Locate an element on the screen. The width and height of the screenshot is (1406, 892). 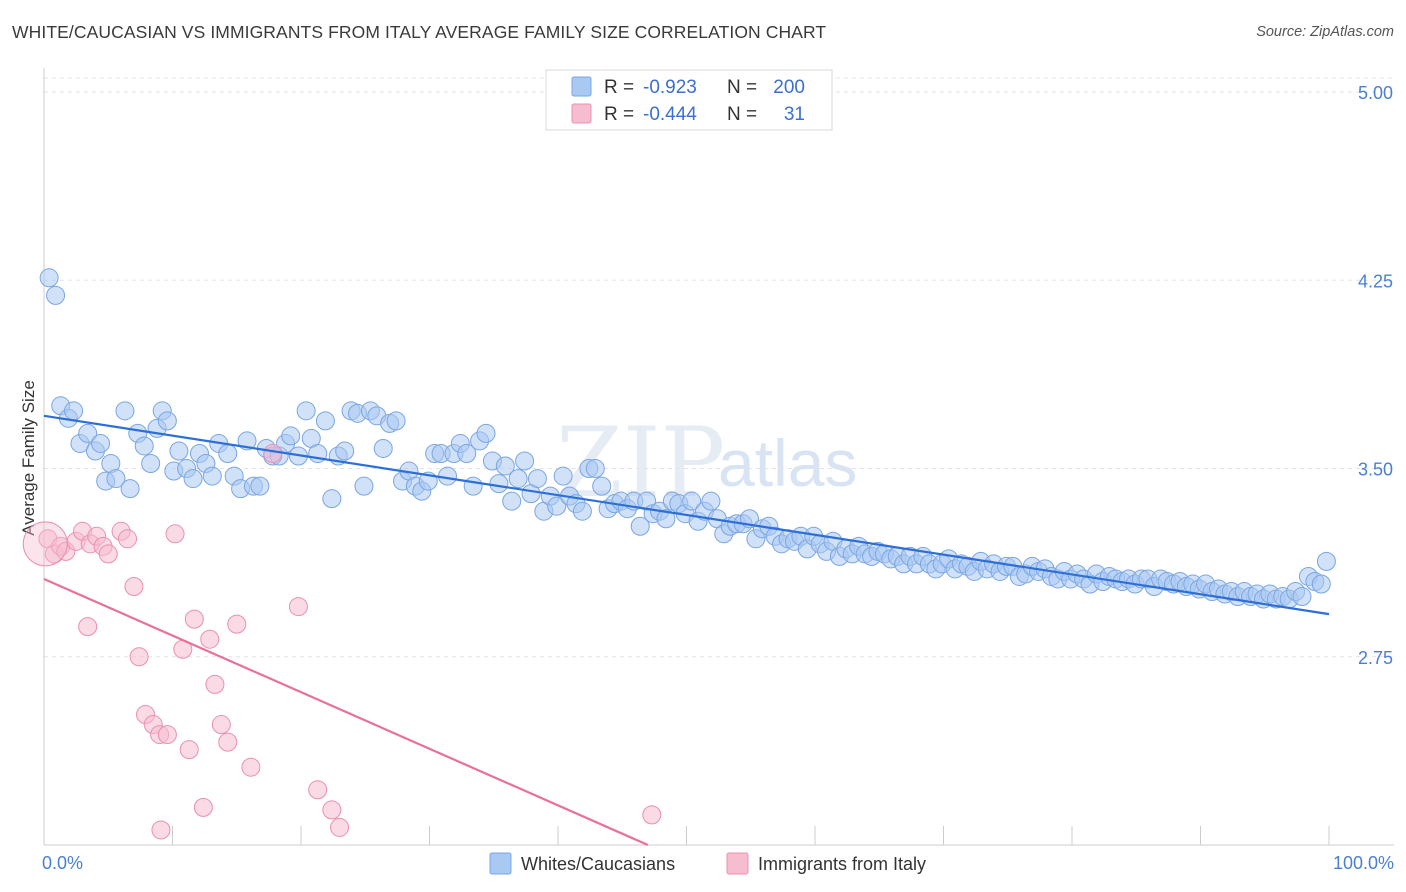
y-tick-labels: 2.75 3.50 4.25 5.00 is located at coordinates (1375, 375).